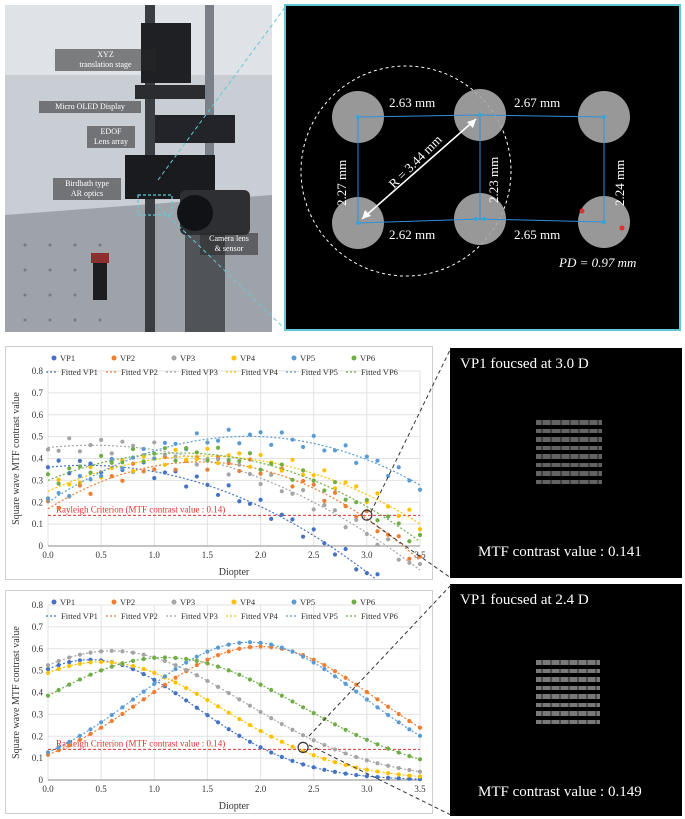  What do you see at coordinates (79, 372) in the screenshot?
I see `legend-label: Fitted VP1` at bounding box center [79, 372].